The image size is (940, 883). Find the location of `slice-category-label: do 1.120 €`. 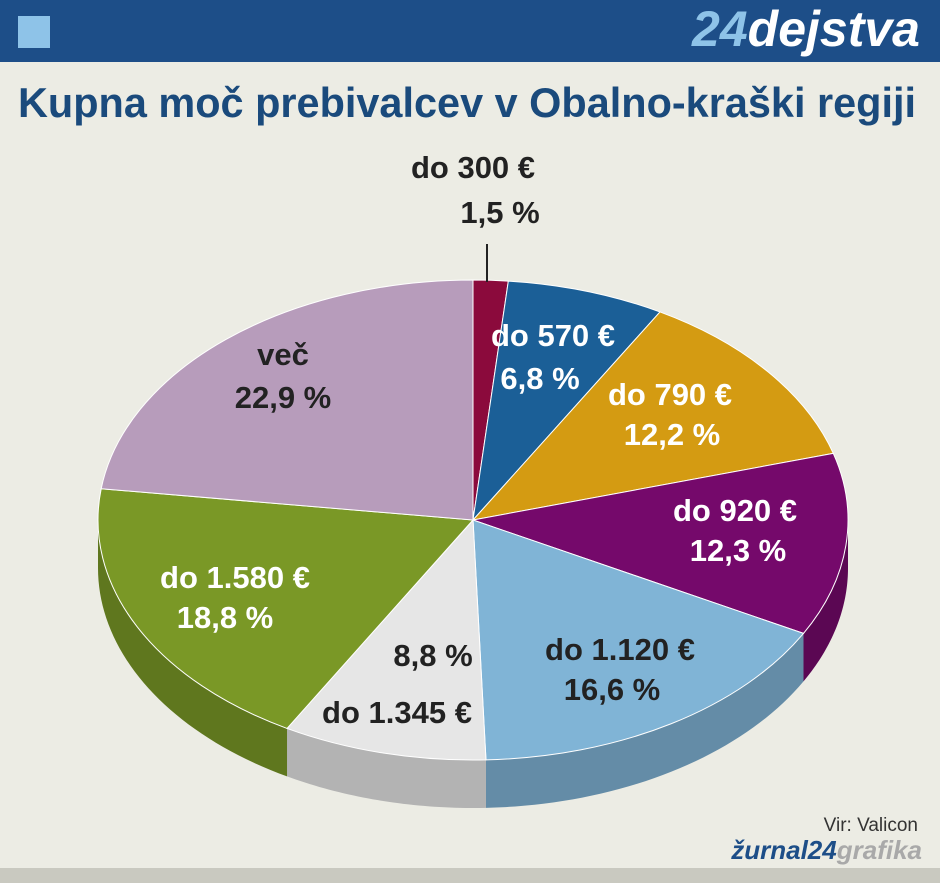

slice-category-label: do 1.120 € is located at coordinates (620, 649).